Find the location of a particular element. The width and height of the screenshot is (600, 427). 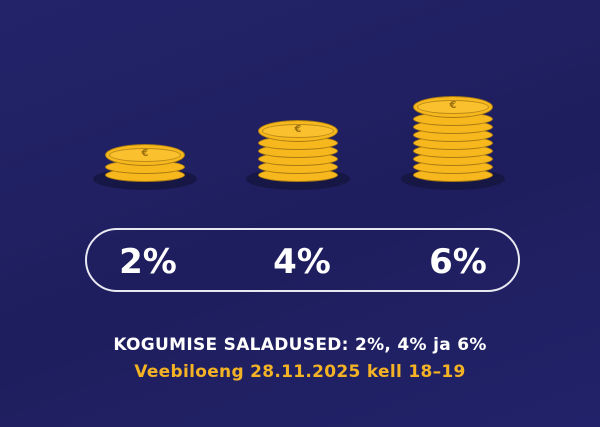

percent-label-2: 2% is located at coordinates (148, 262).